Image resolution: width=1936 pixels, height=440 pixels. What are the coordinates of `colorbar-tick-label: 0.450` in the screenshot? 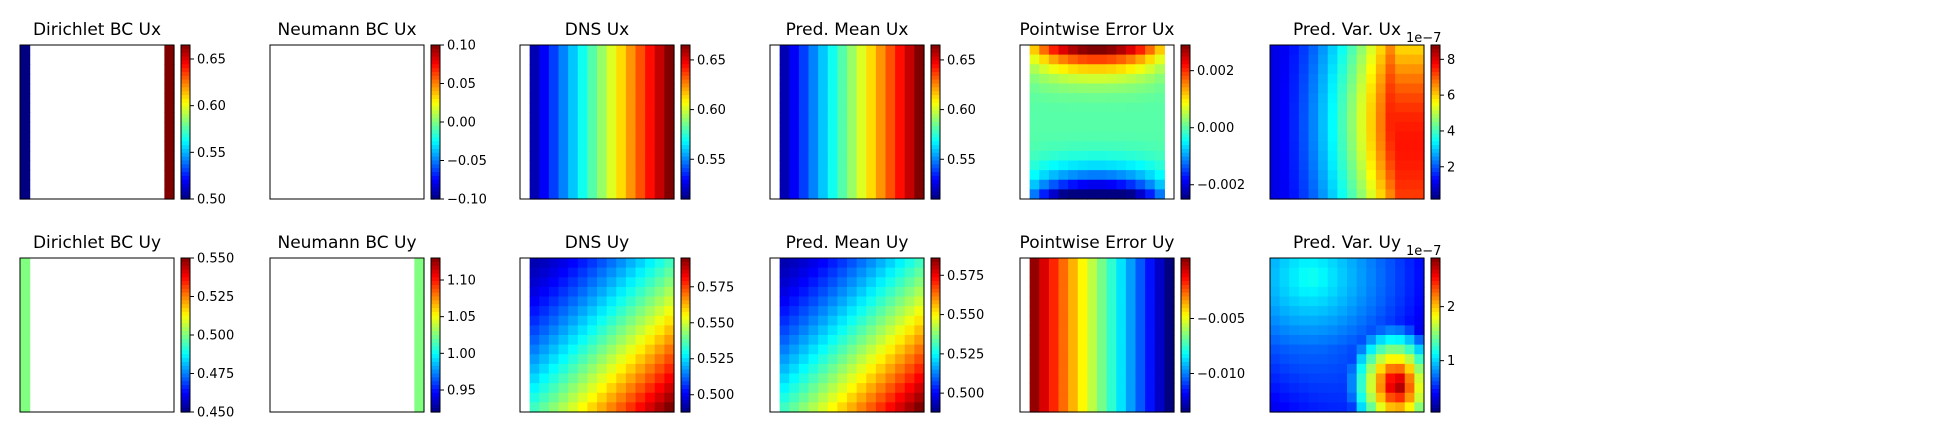 It's located at (215, 413).